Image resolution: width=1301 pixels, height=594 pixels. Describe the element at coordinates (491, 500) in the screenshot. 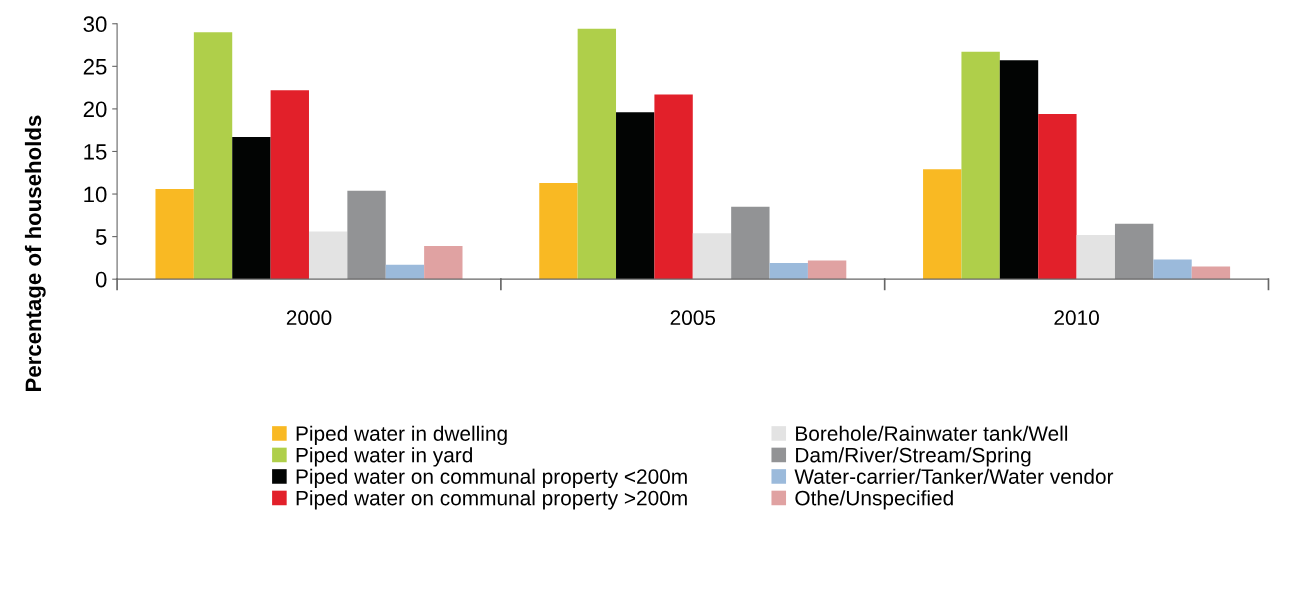

I see `legend-label: Piped water on communal property >200m` at that location.